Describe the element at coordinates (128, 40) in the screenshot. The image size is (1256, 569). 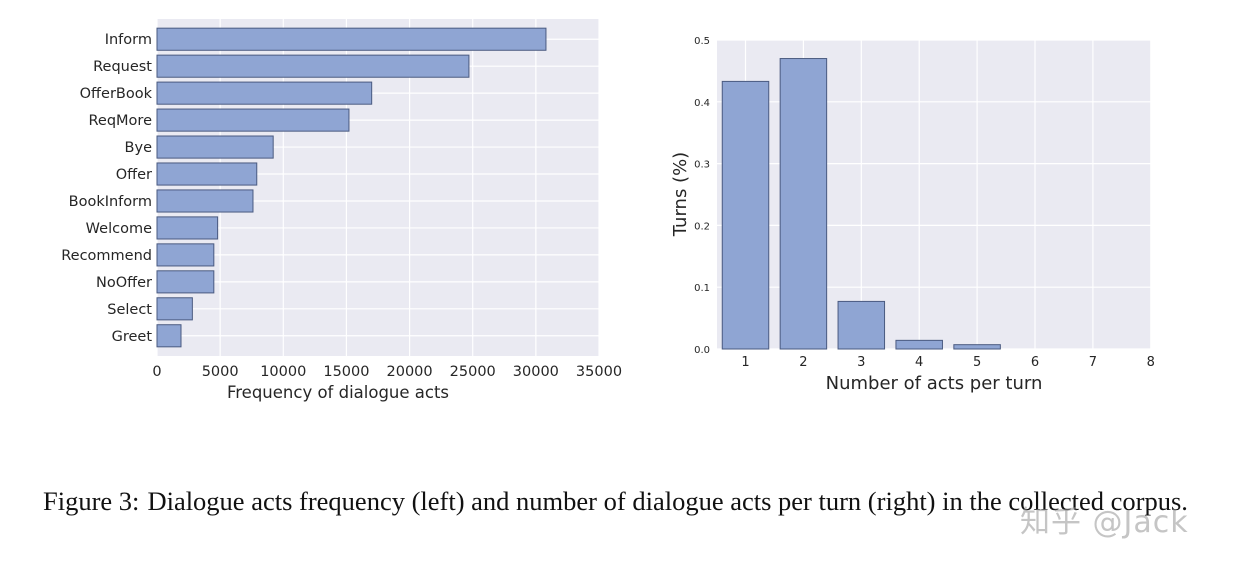
I see `left-y-tick-label: Inform` at that location.